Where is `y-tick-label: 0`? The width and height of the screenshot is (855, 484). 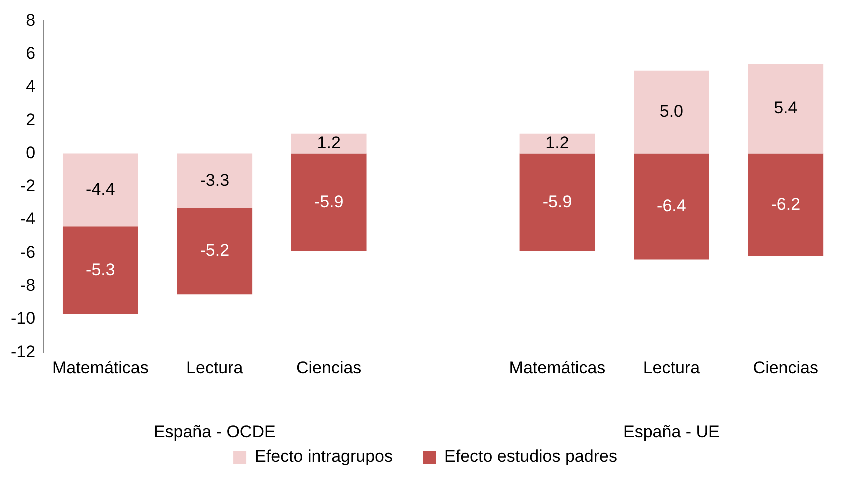 y-tick-label: 0 is located at coordinates (31, 152).